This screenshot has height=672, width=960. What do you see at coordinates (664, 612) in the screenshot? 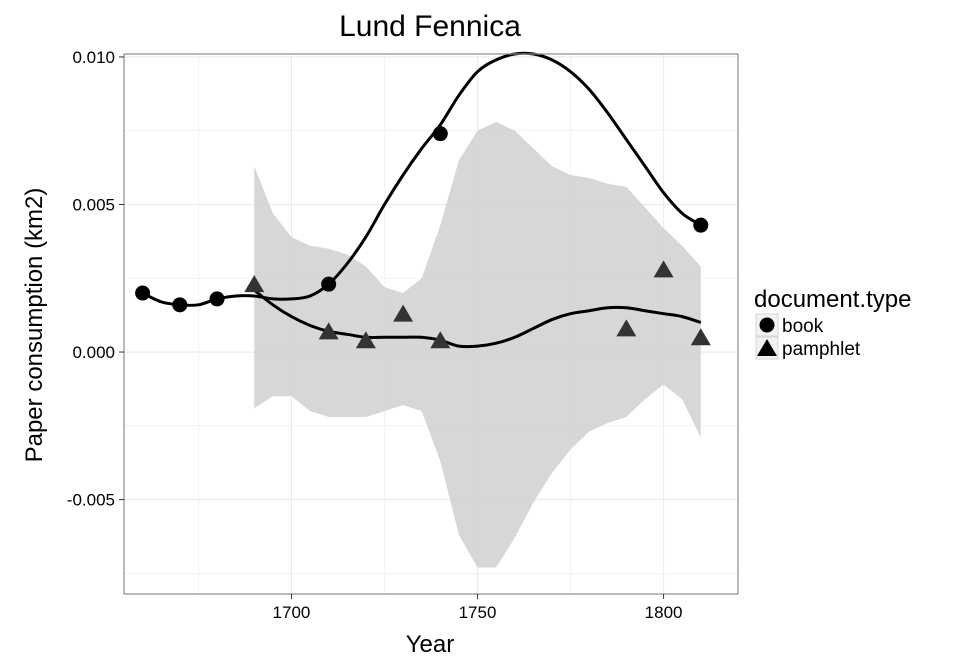
I see `x-tick-label: 1800` at bounding box center [664, 612].